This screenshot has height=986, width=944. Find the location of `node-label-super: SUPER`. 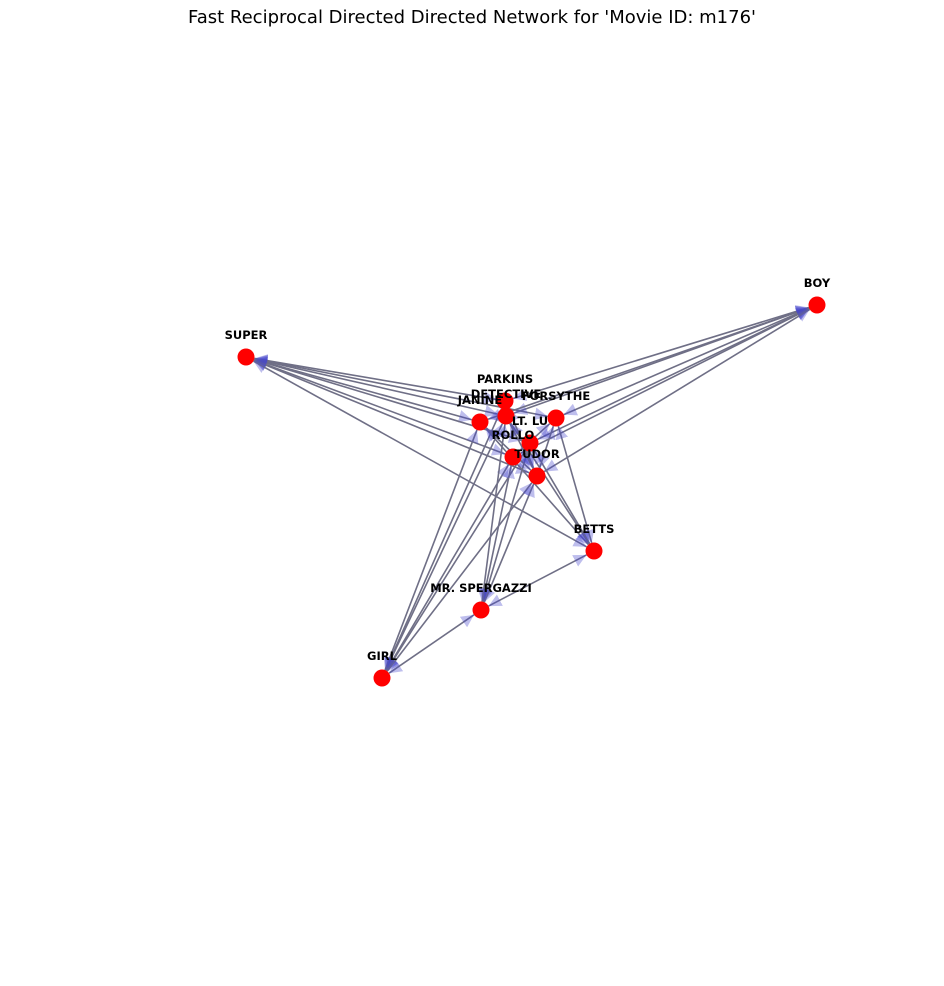

node-label-super: SUPER is located at coordinates (246, 335).